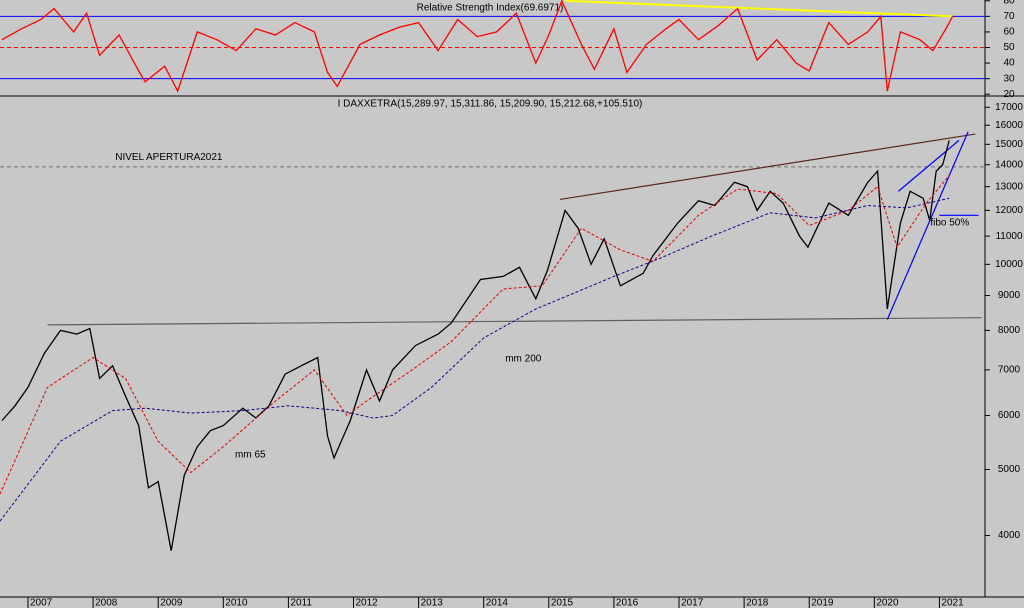  Describe the element at coordinates (1009, 47) in the screenshot. I see `y-tick-label: 50` at that location.